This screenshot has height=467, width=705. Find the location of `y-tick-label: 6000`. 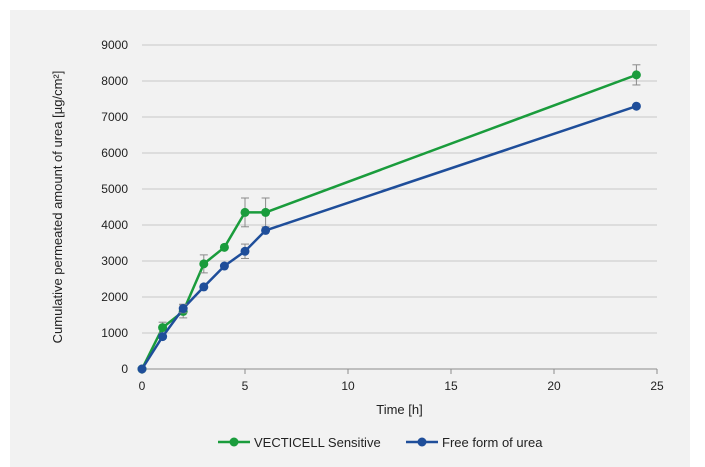

y-tick-label: 6000 is located at coordinates (114, 153).